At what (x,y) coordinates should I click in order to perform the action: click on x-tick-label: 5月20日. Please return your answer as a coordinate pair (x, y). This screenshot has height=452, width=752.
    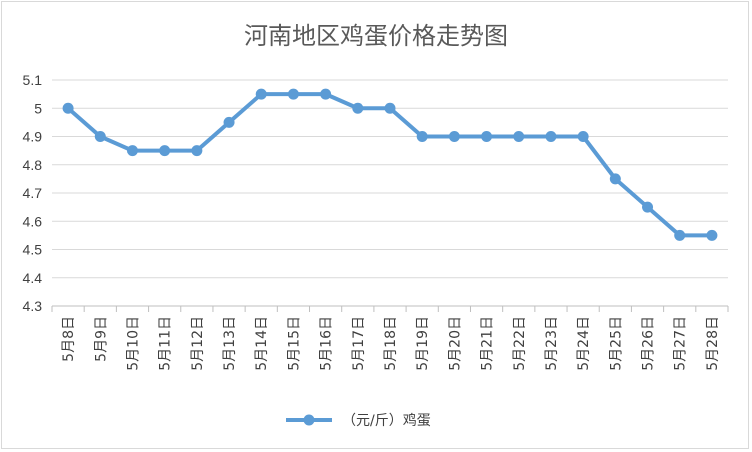
    Looking at the image, I should click on (455, 343).